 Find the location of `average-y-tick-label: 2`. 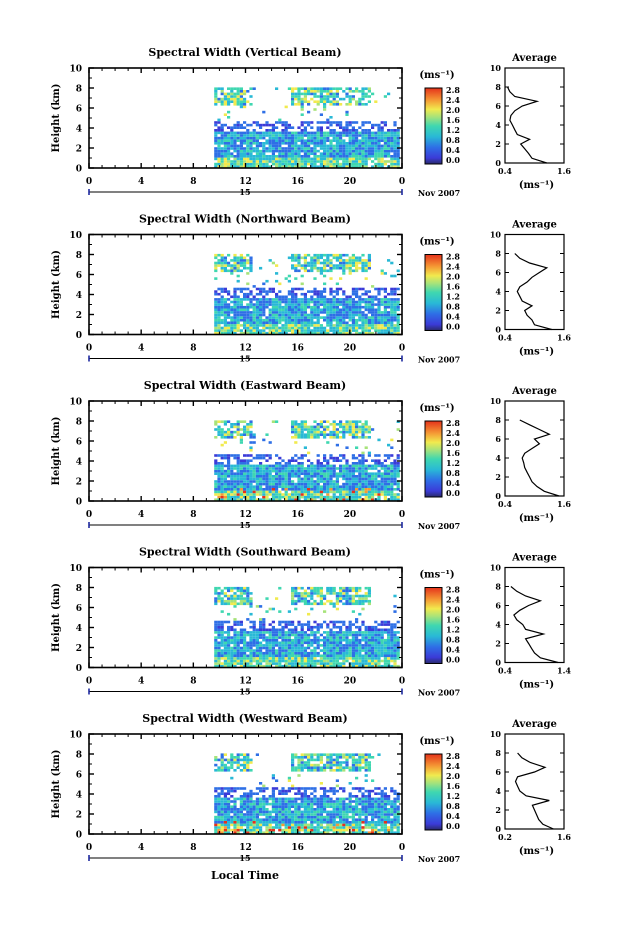

average-y-tick-label: 2 is located at coordinates (498, 311).